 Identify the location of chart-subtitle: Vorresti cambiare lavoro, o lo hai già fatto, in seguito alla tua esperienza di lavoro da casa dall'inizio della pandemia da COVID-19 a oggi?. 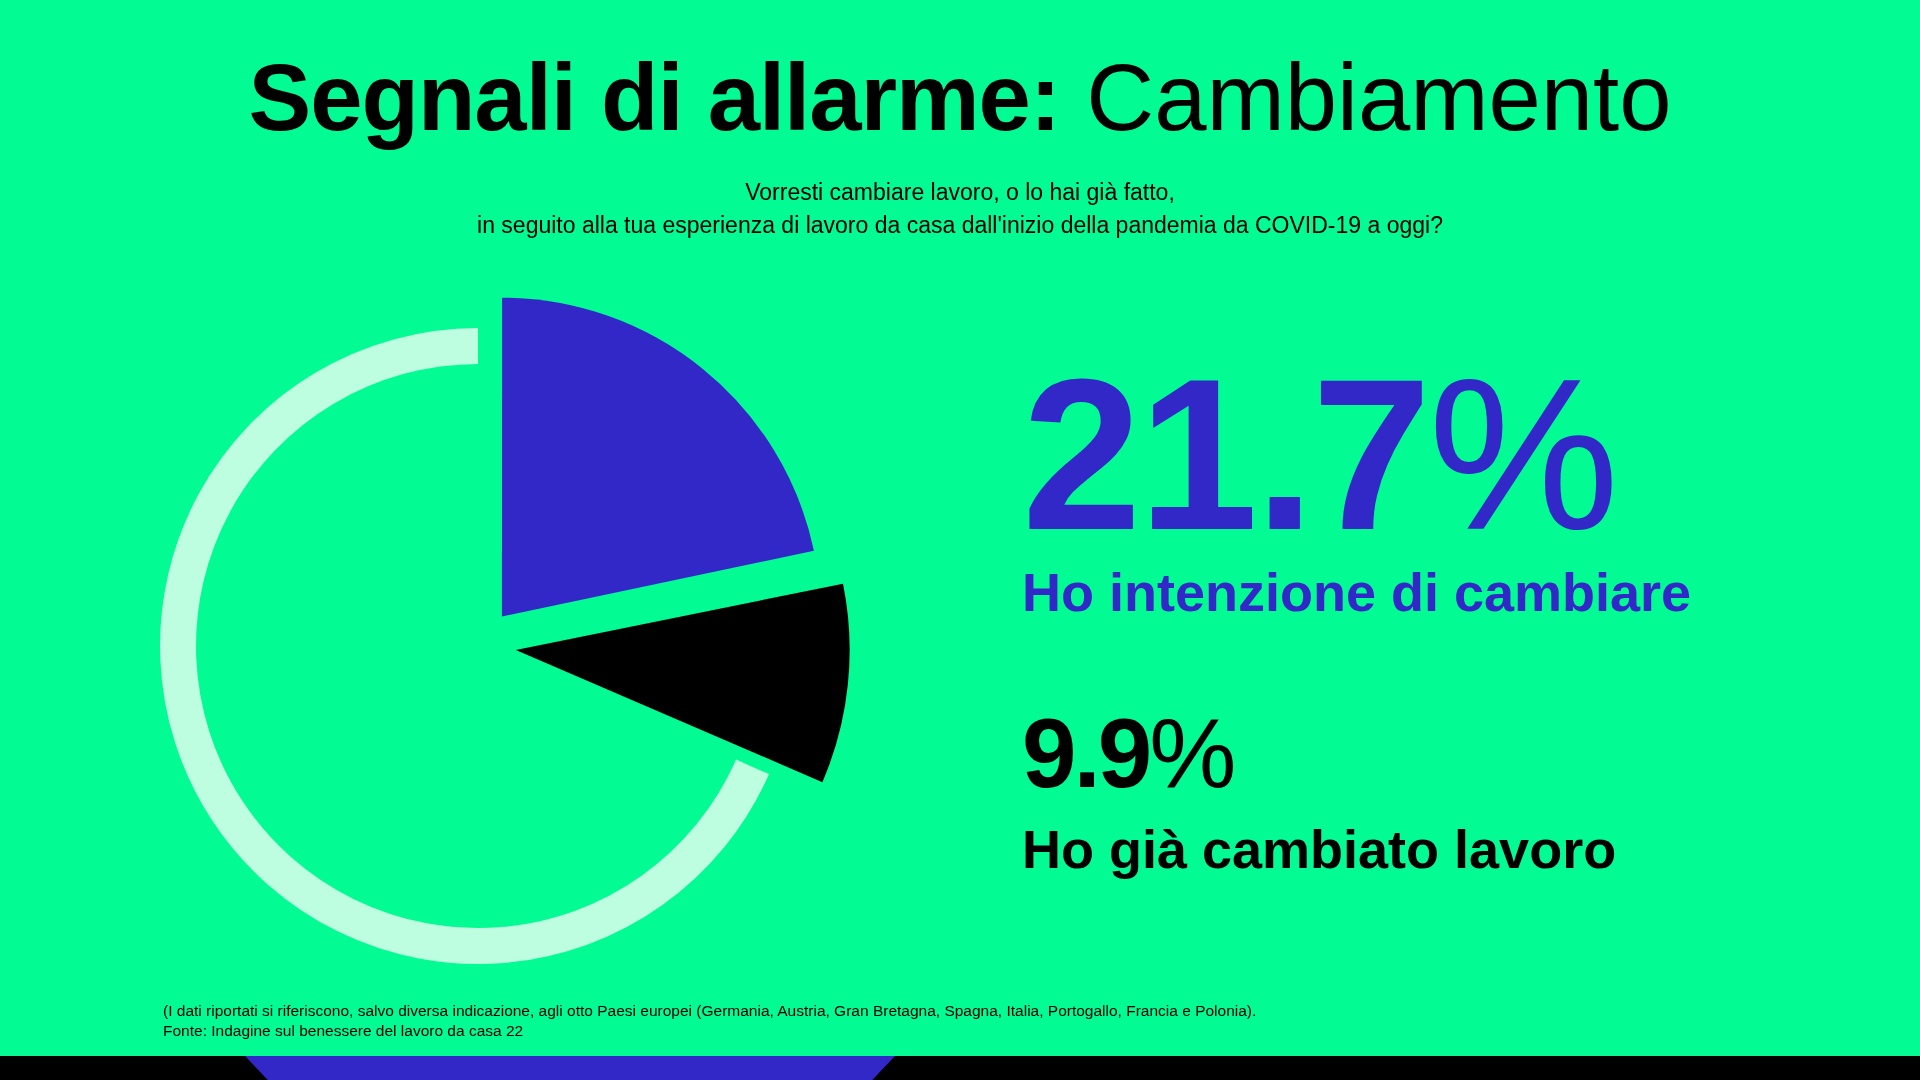
(960, 209).